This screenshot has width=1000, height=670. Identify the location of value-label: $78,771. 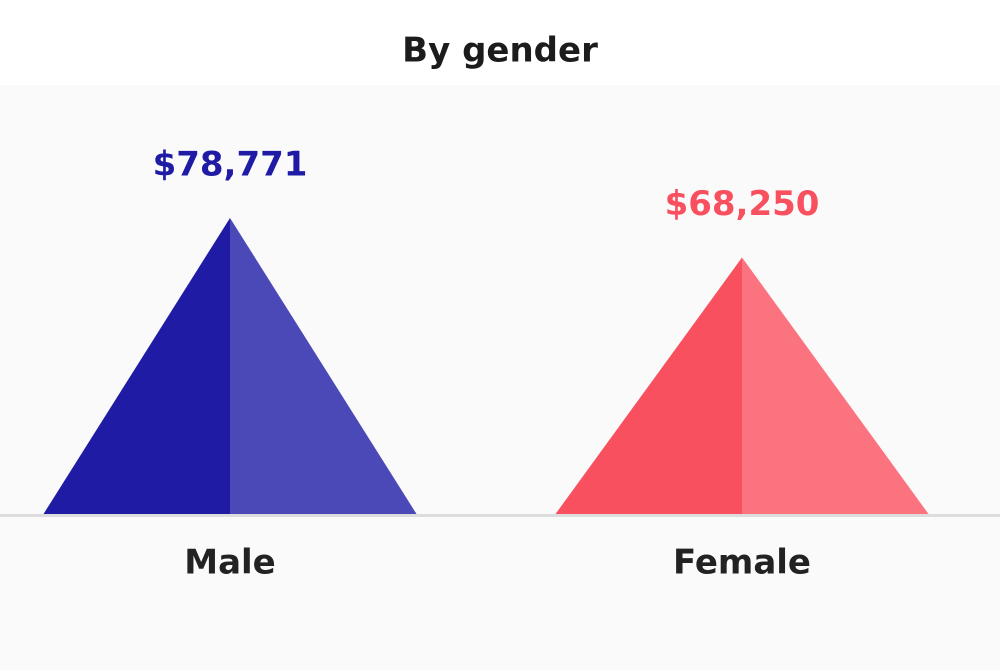
(230, 165).